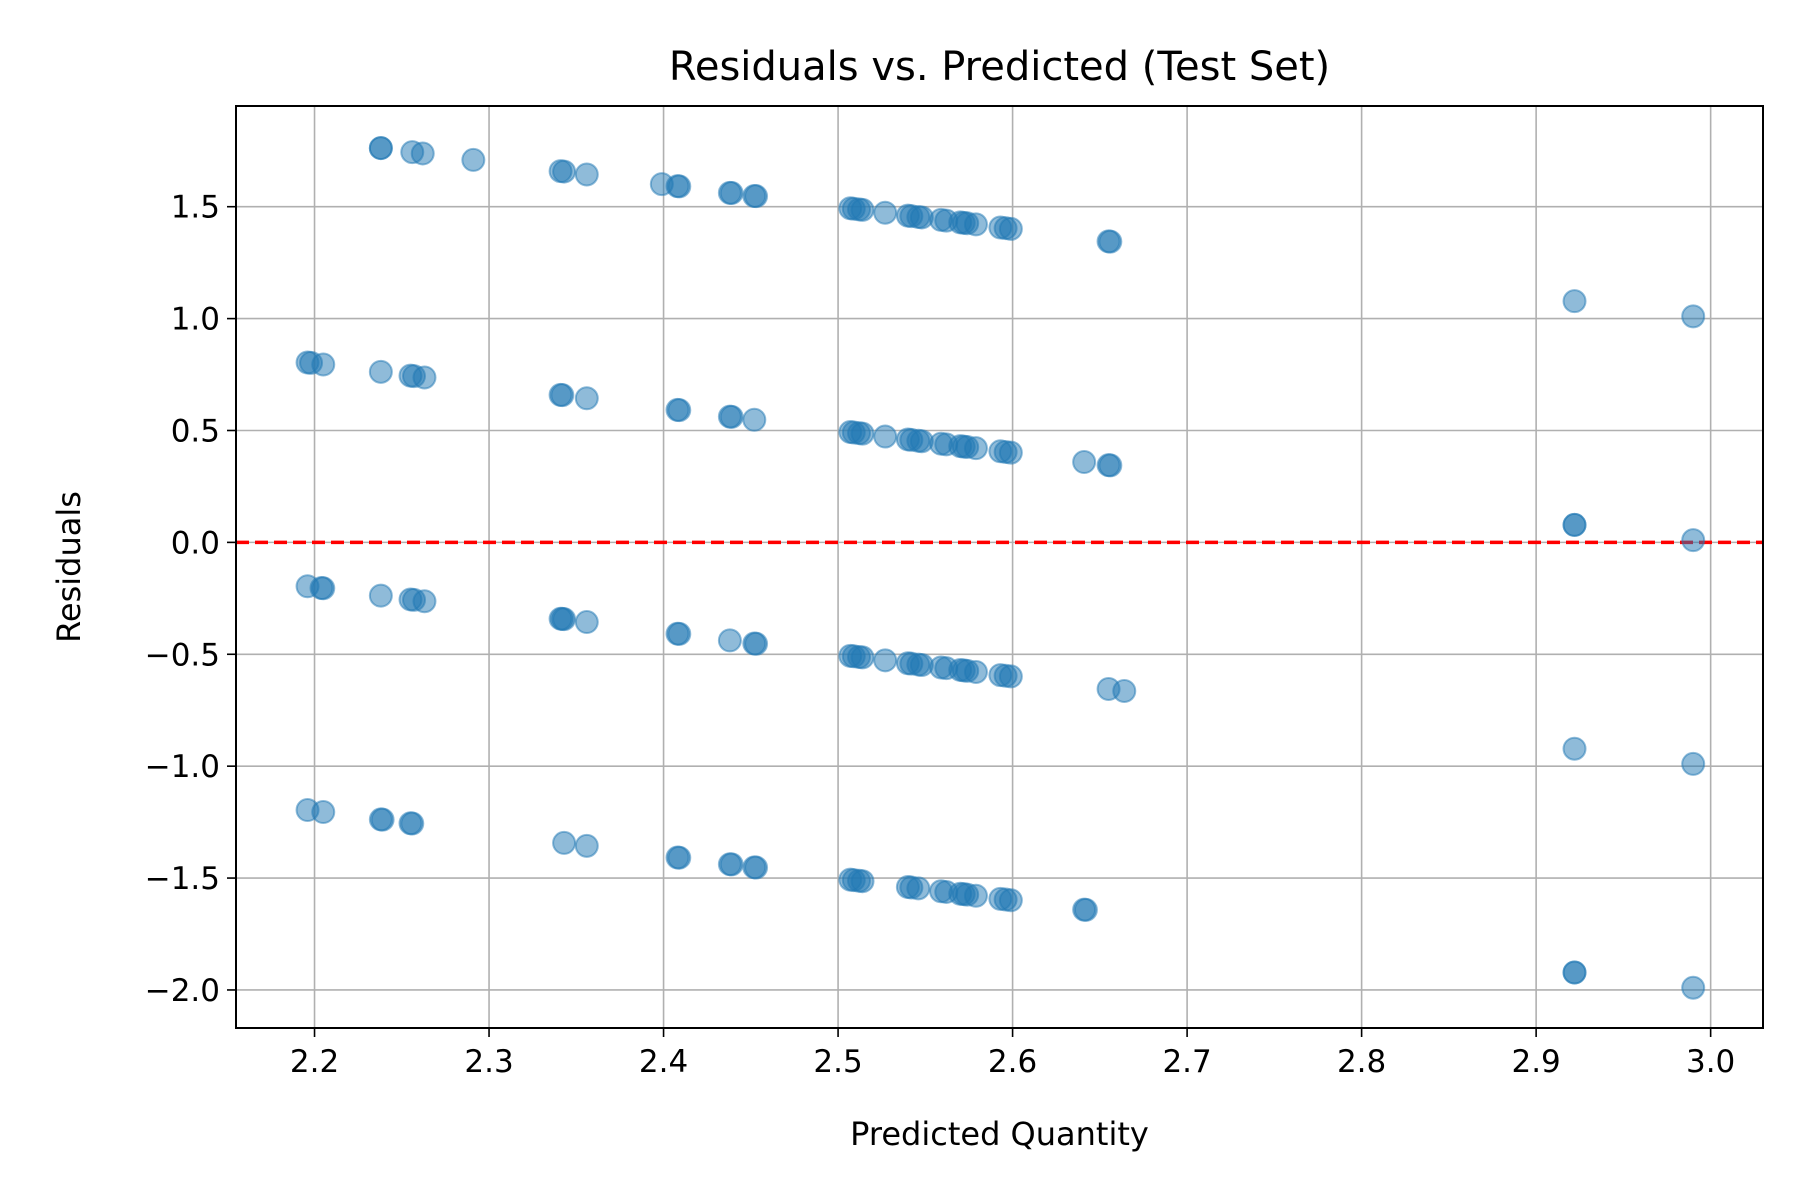  I want to click on x-tick-label: 2.4, so click(663, 1062).